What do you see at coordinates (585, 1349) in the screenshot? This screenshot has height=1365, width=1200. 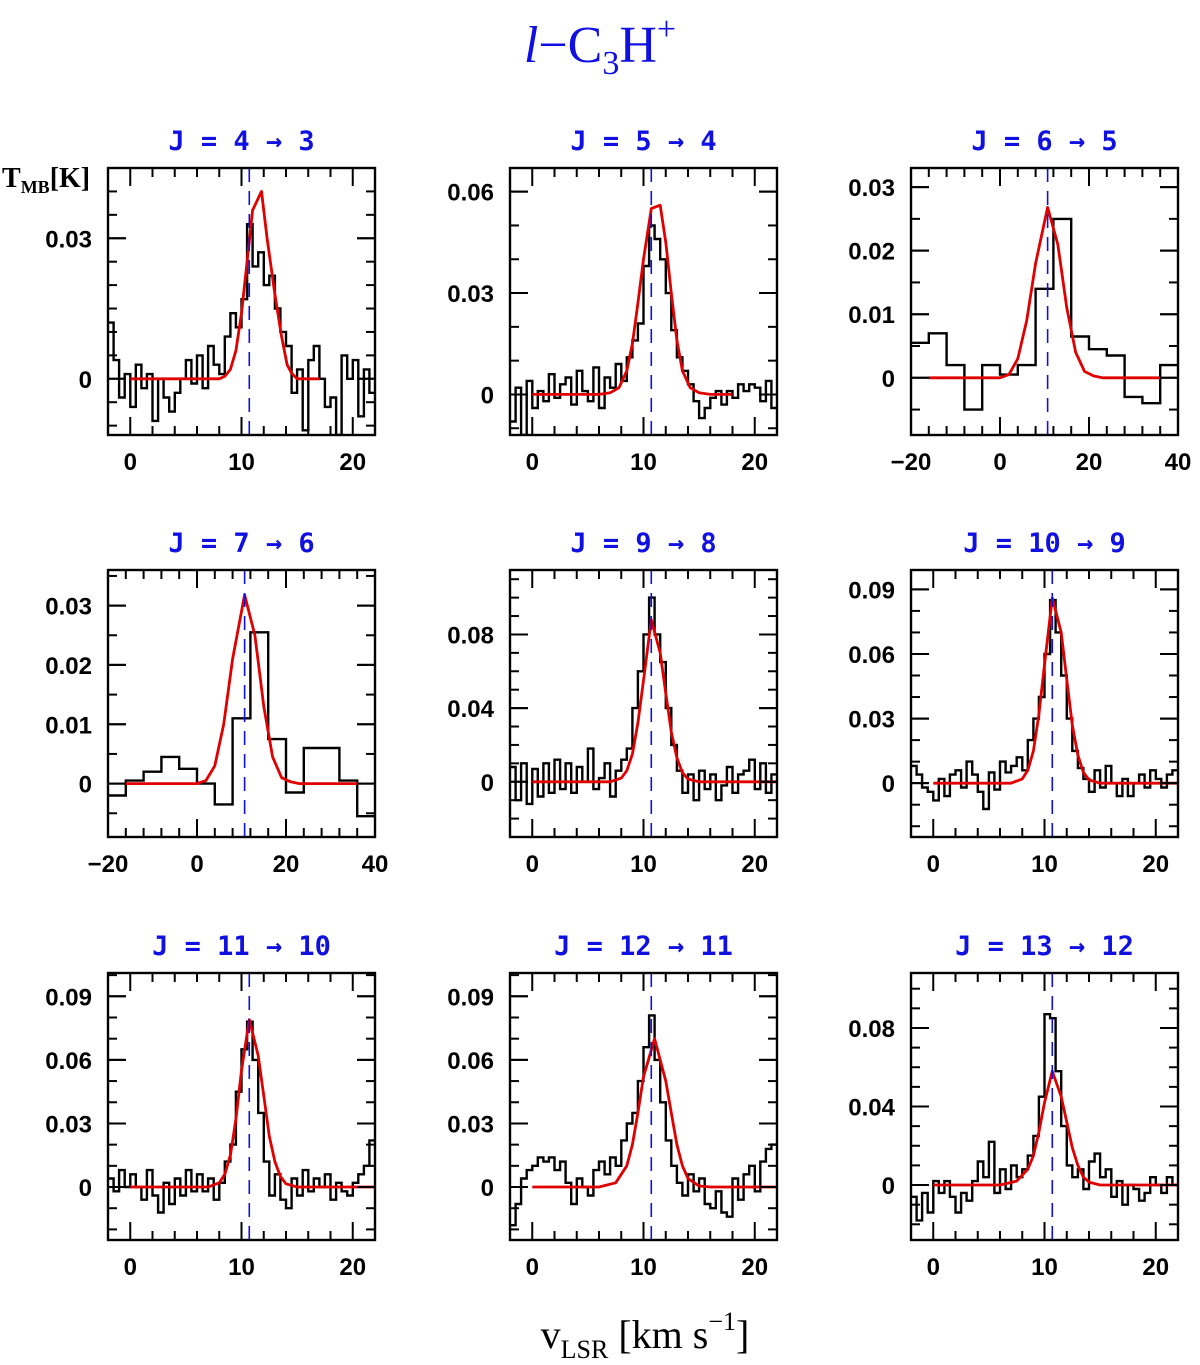 I see `x-axis-label-sub: LSR` at bounding box center [585, 1349].